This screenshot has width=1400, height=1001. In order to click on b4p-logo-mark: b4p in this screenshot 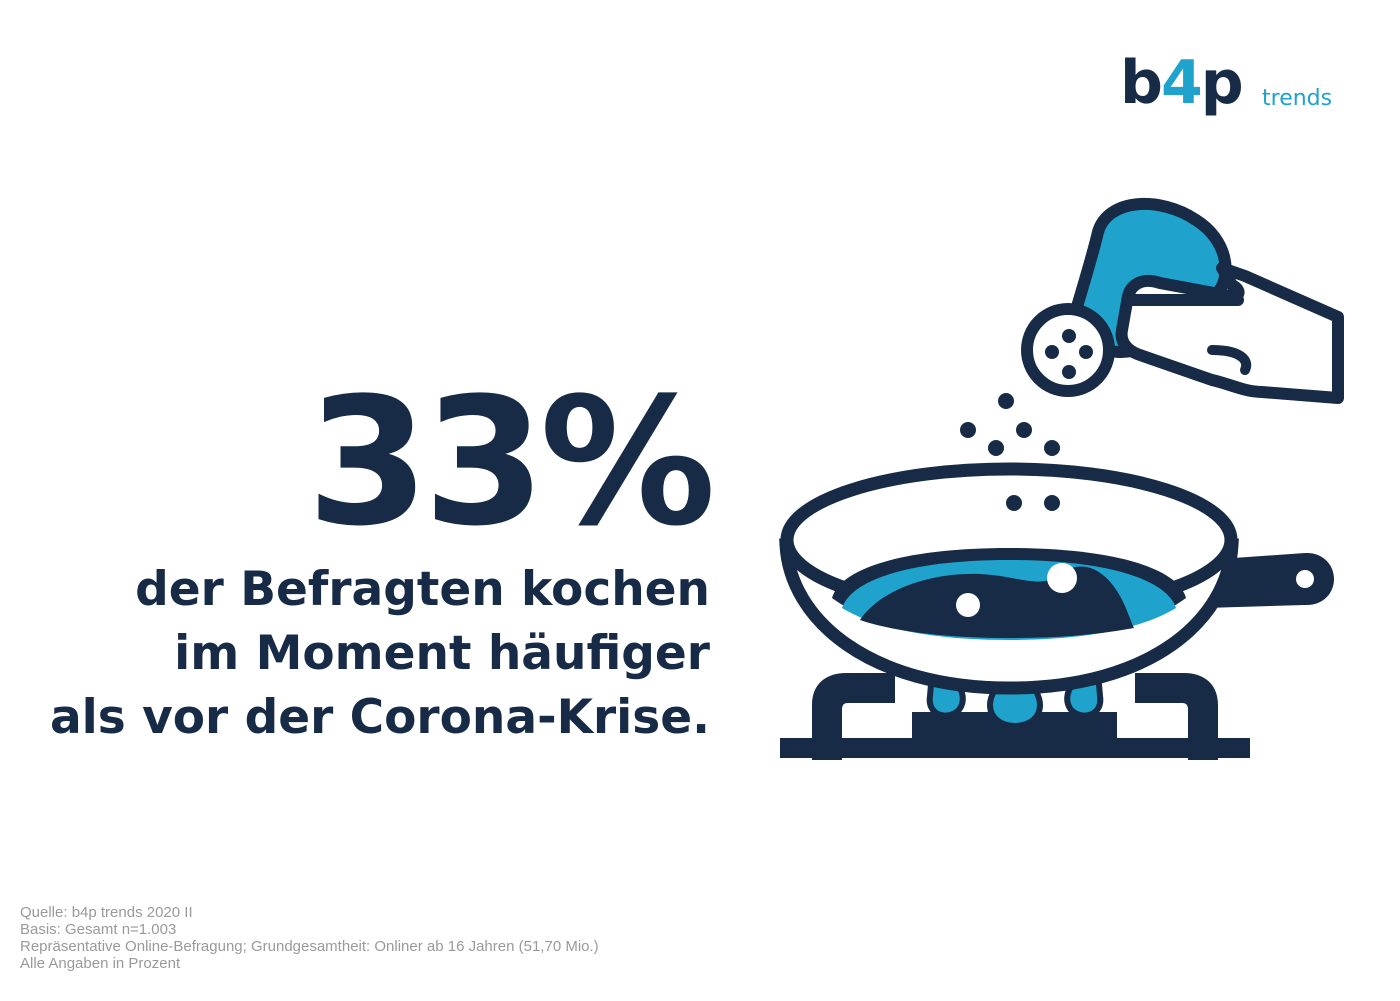, I will do `click(1182, 83)`.